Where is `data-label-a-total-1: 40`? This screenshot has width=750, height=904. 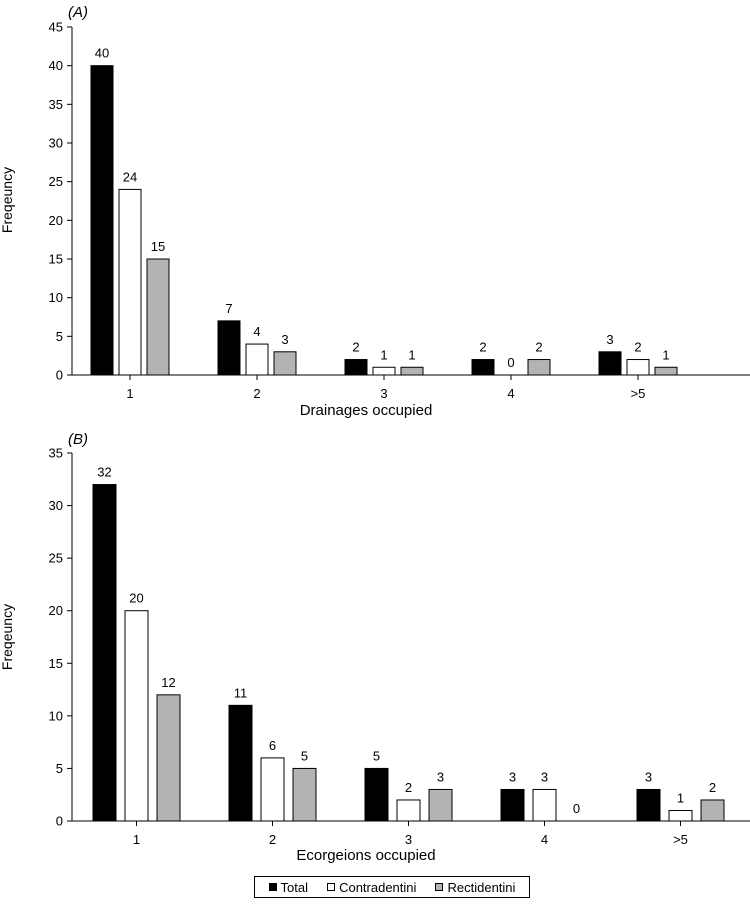 data-label-a-total-1: 40 is located at coordinates (102, 53).